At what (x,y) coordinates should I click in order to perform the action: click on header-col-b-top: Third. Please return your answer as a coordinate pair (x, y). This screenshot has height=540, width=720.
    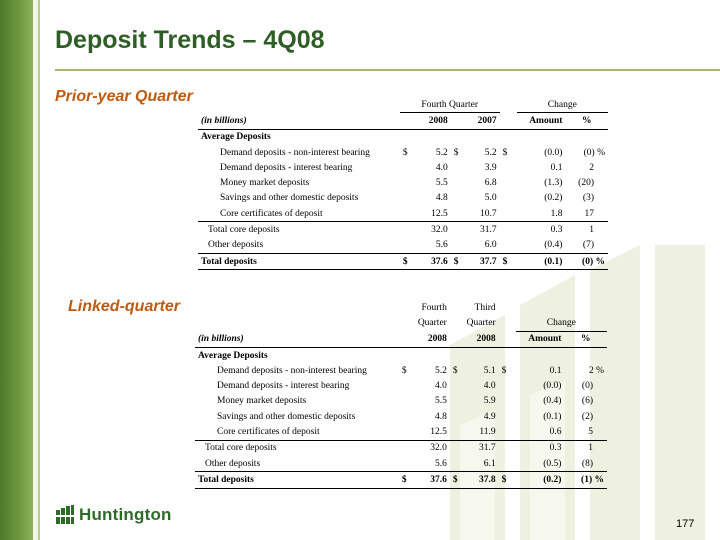
    Looking at the image, I should click on (485, 307).